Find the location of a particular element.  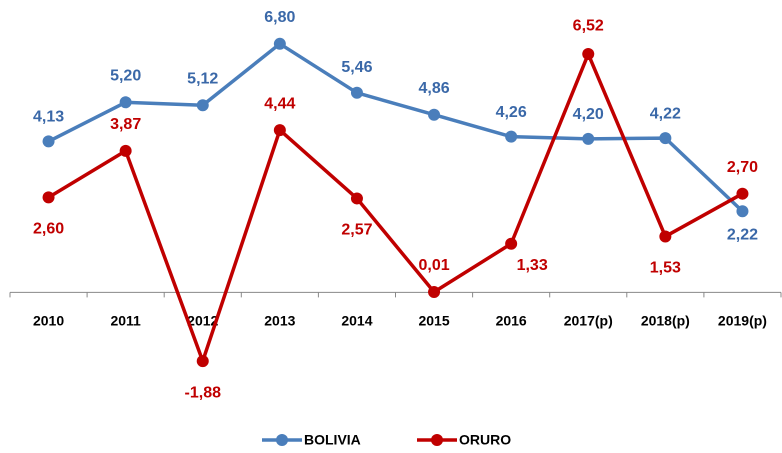

x-tick-label: 2017(p) is located at coordinates (588, 321).